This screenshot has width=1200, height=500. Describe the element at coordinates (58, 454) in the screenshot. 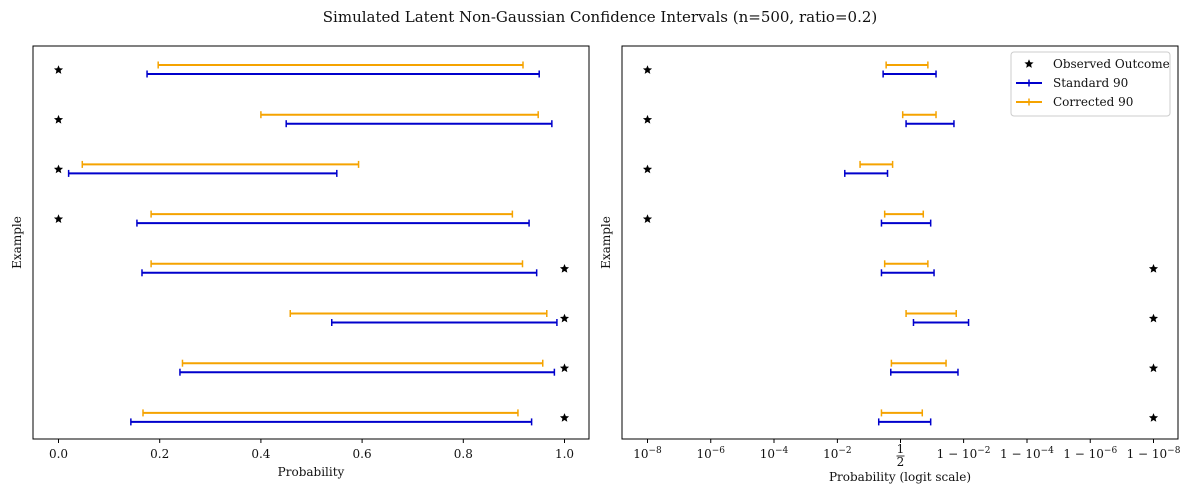

I see `x-tick-label: 0.0` at that location.